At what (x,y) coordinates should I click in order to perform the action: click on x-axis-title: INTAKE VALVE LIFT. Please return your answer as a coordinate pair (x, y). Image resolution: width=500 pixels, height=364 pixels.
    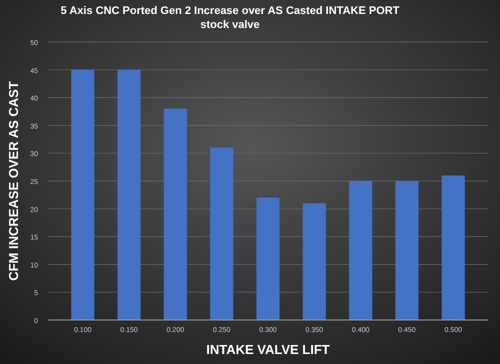
    Looking at the image, I should click on (268, 349).